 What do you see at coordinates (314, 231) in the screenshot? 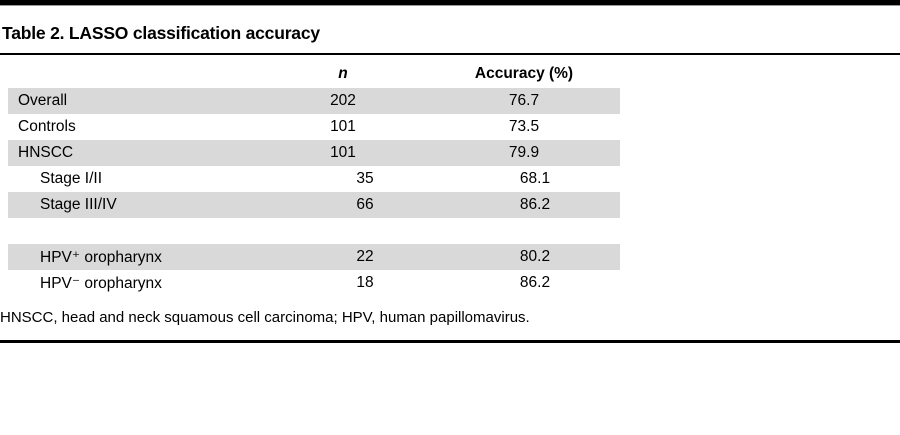
I see `table-spacer-row` at bounding box center [314, 231].